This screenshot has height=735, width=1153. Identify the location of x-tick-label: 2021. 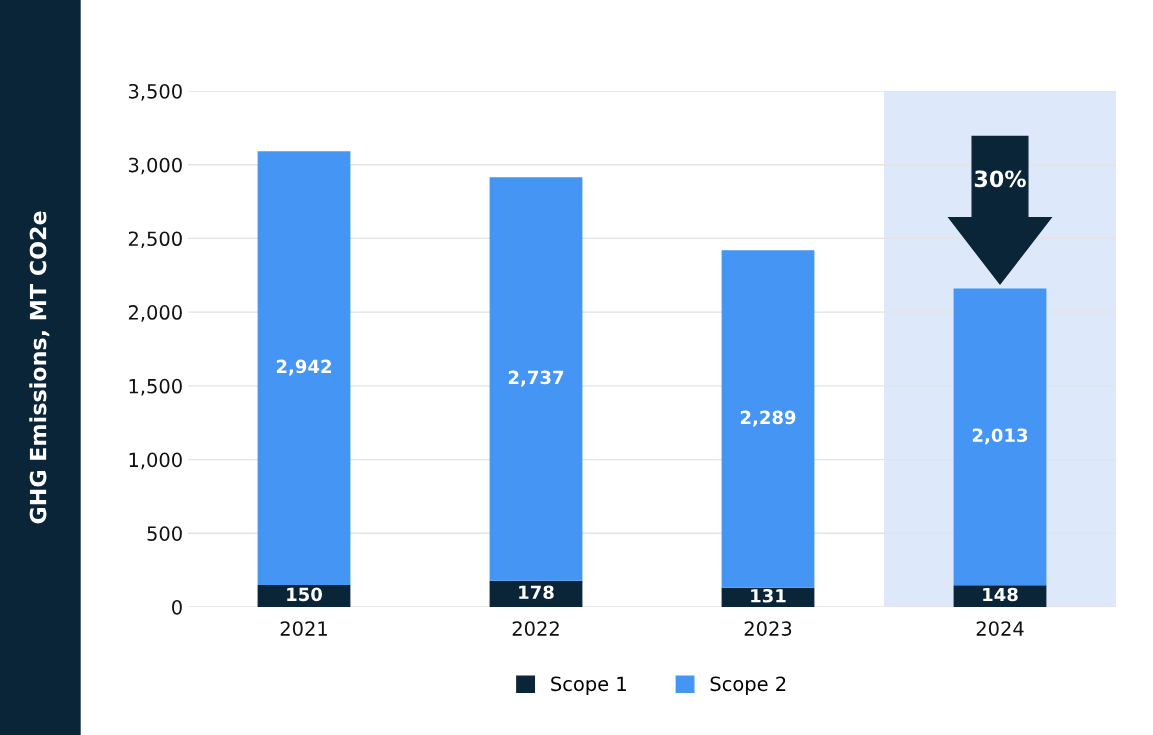
(303, 628).